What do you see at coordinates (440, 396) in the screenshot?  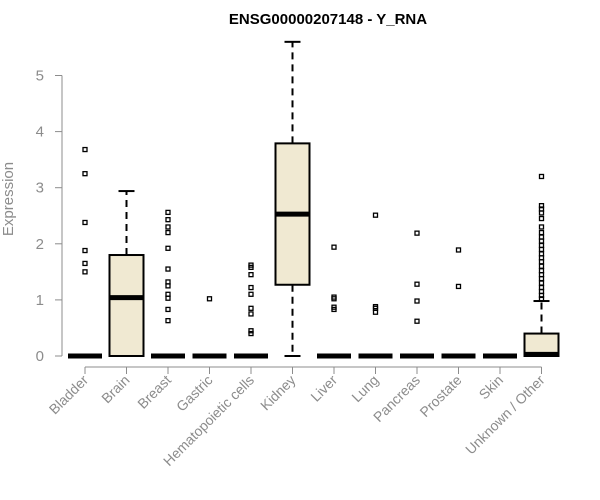 I see `x-tick-label: Prostate` at bounding box center [440, 396].